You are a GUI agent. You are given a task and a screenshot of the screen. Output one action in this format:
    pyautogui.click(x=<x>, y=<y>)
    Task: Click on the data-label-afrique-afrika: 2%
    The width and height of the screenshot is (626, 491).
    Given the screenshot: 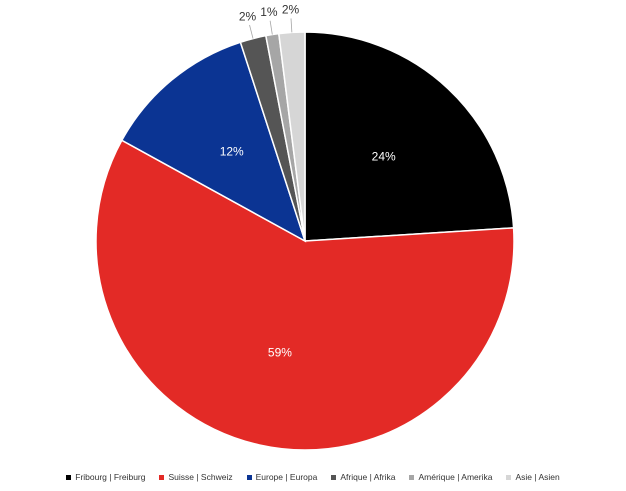 What is the action you would take?
    pyautogui.click(x=248, y=16)
    